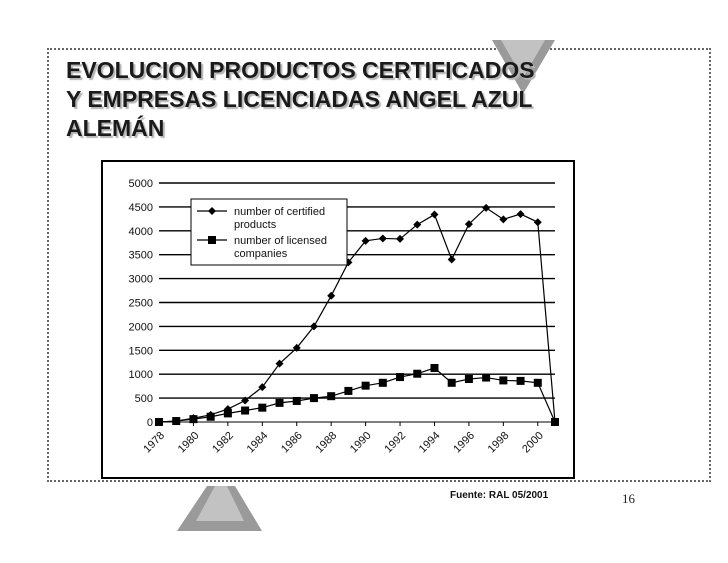 Image resolution: width=728 pixels, height=563 pixels. I want to click on legend-box, so click(269, 232).